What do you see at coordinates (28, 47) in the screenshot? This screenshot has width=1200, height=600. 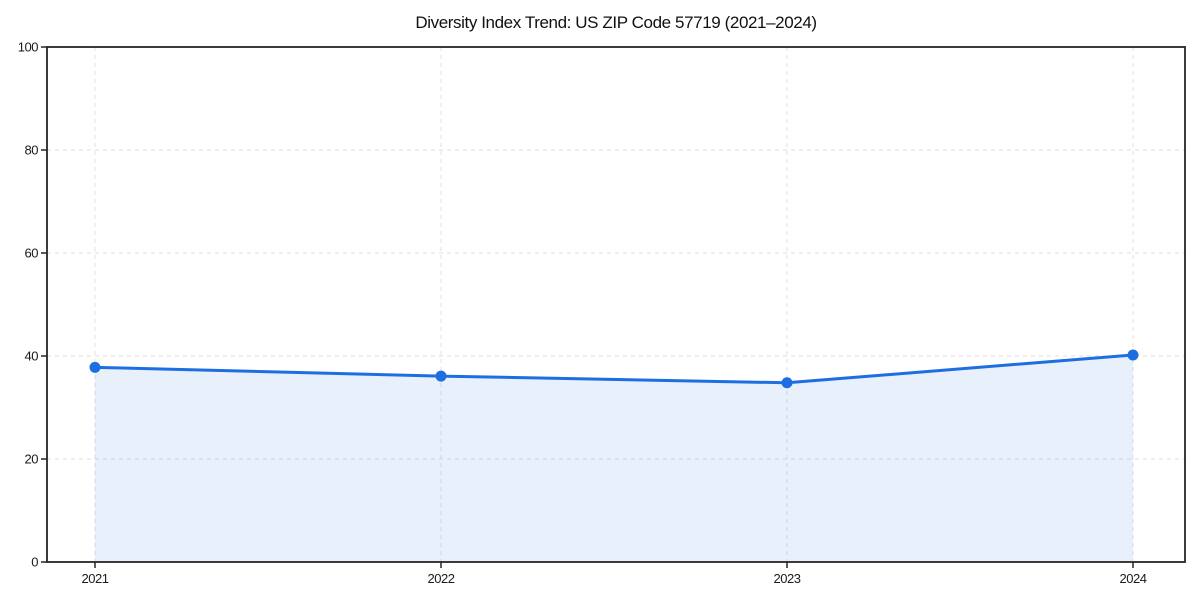 I see `y-tick-label: 100` at bounding box center [28, 47].